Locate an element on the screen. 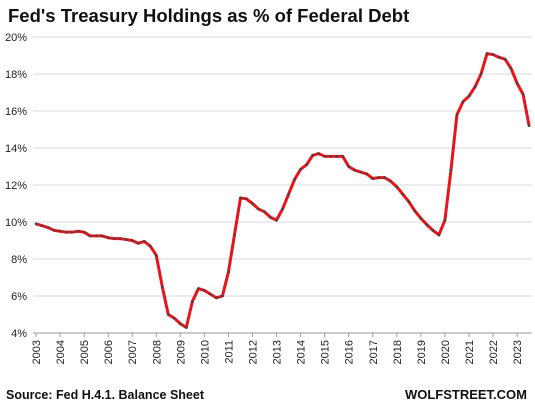  y-tick-label: 20% is located at coordinates (16, 38).